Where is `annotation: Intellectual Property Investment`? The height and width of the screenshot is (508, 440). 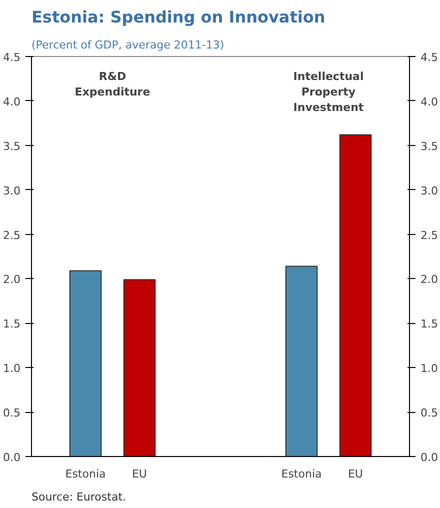 annotation: Intellectual Property Investment is located at coordinates (328, 92).